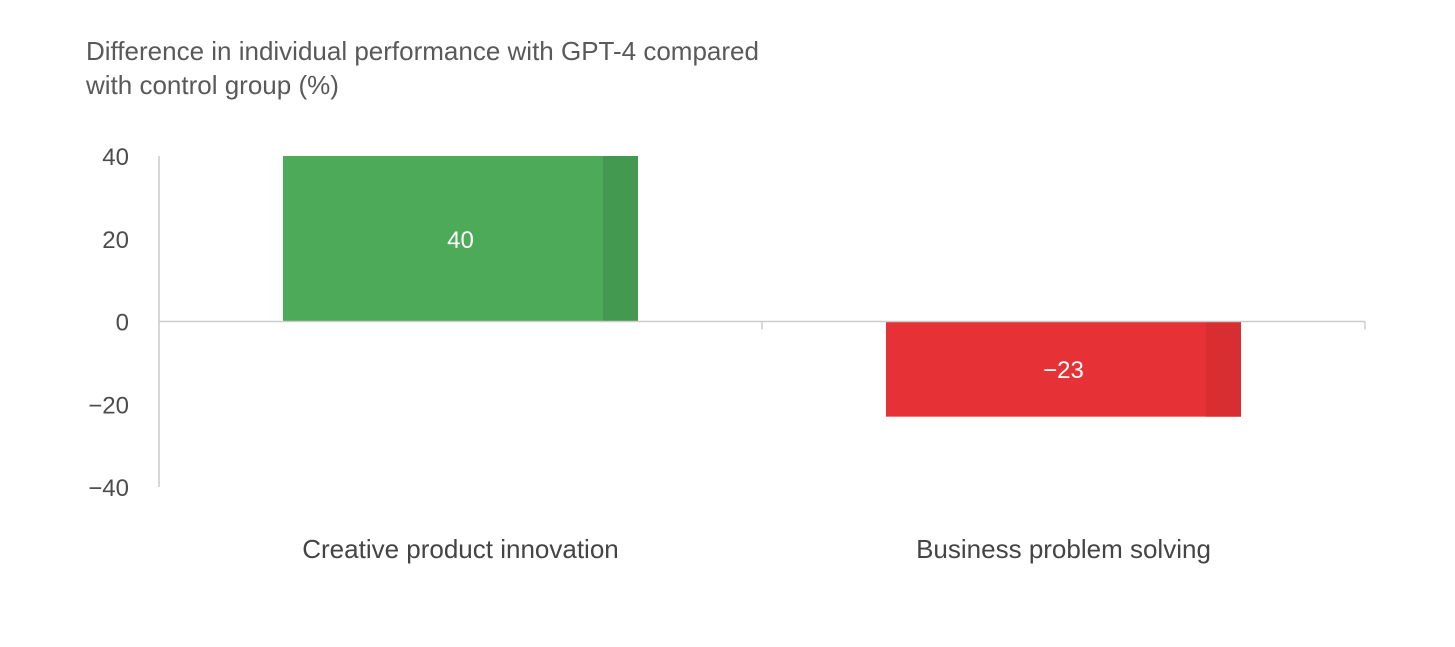  I want to click on category-label-0: Creative product innovation, so click(460, 549).